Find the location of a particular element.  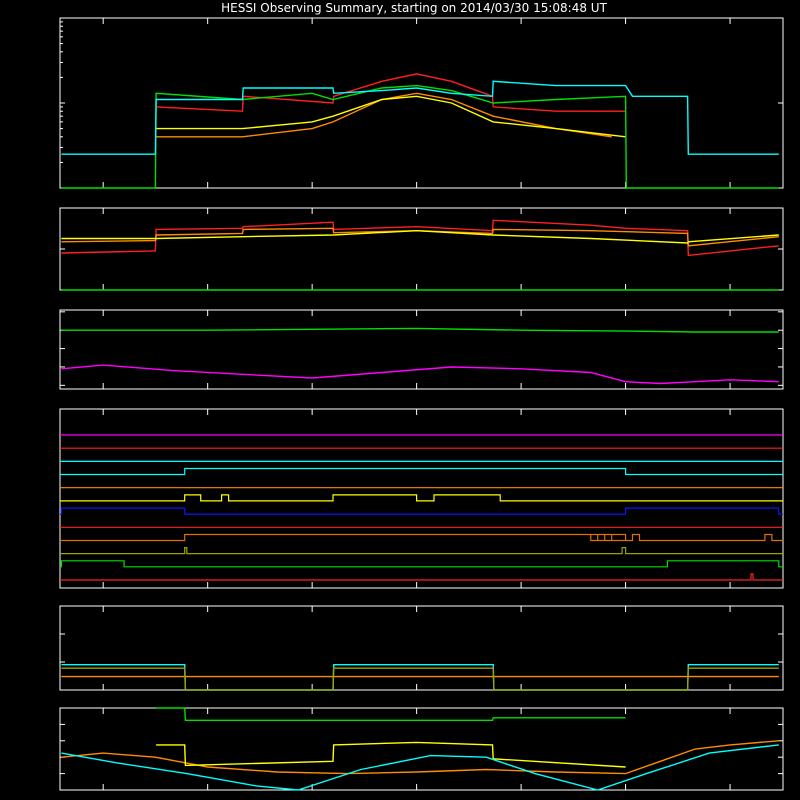

series-line-25-50-kev is located at coordinates (420, 136).